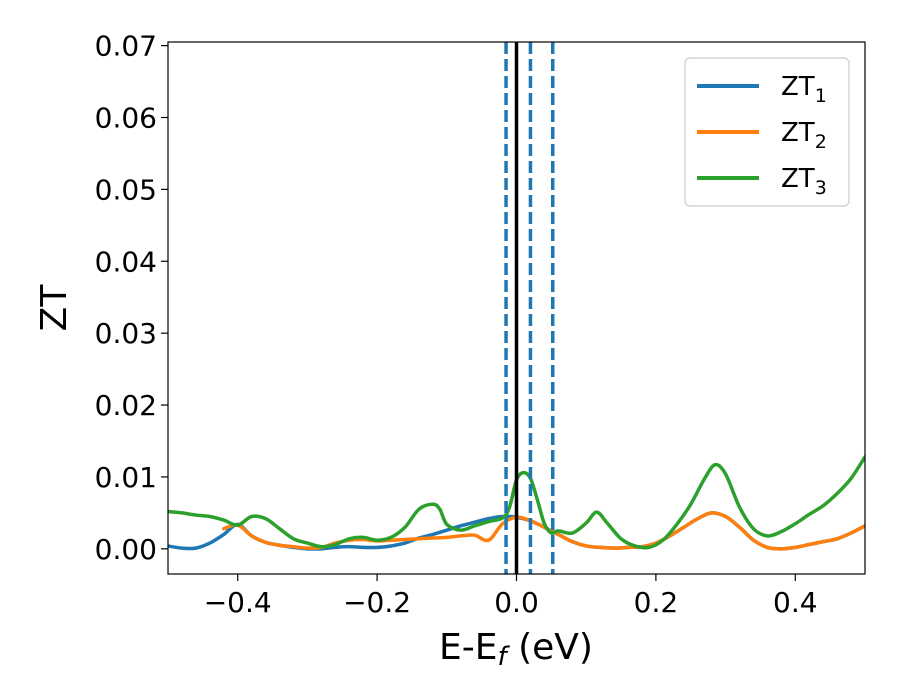  What do you see at coordinates (238, 602) in the screenshot?
I see `x-tick-label: −0.4` at bounding box center [238, 602].